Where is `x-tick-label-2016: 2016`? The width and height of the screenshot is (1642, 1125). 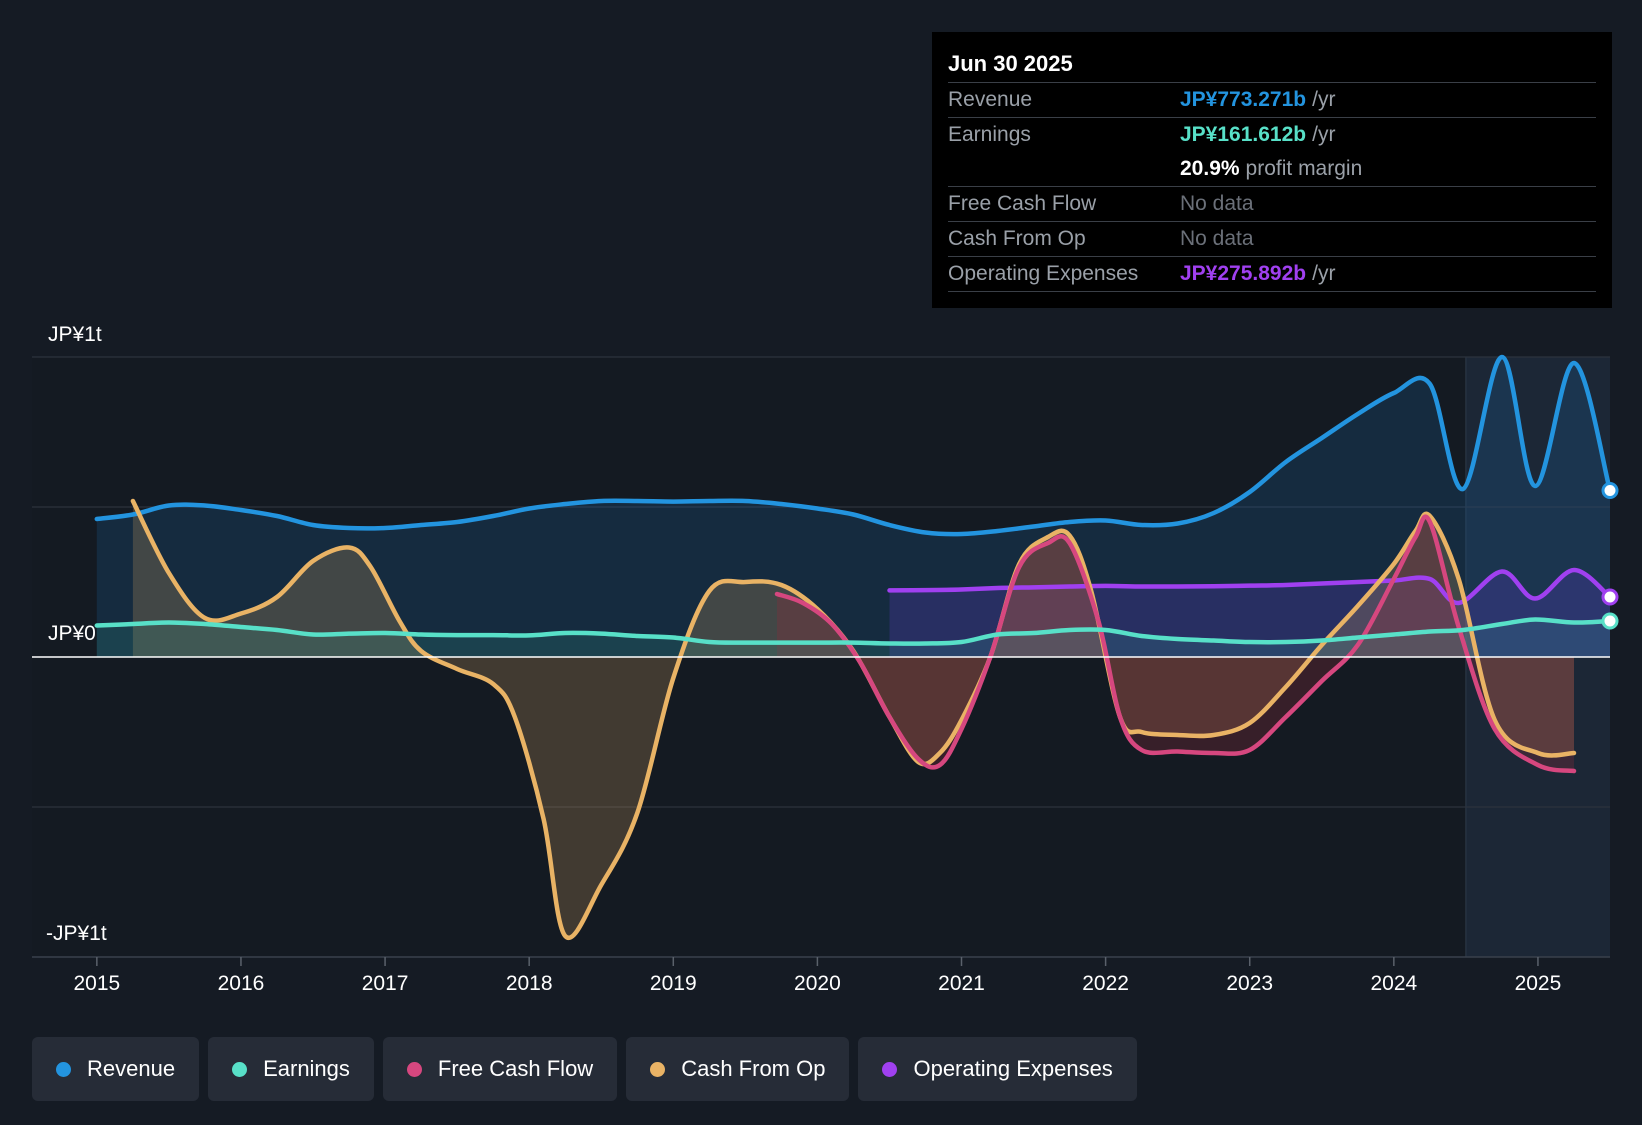 x-tick-label-2016: 2016 is located at coordinates (241, 983).